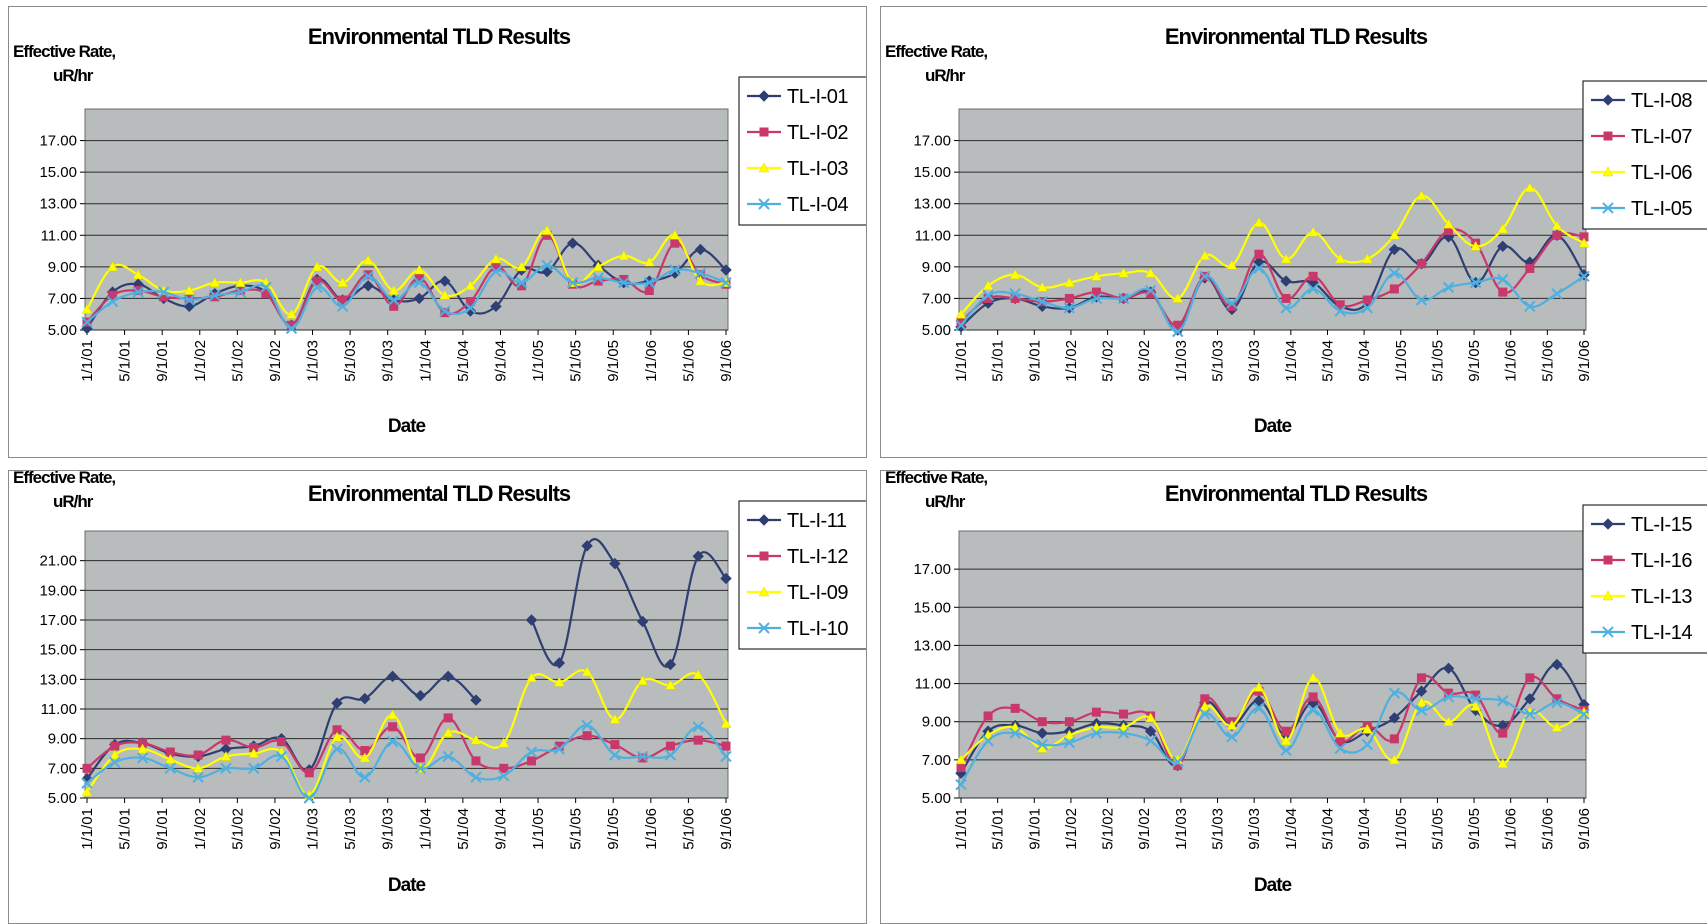  I want to click on x-tick-label: 5/1/06, so click(1547, 361).